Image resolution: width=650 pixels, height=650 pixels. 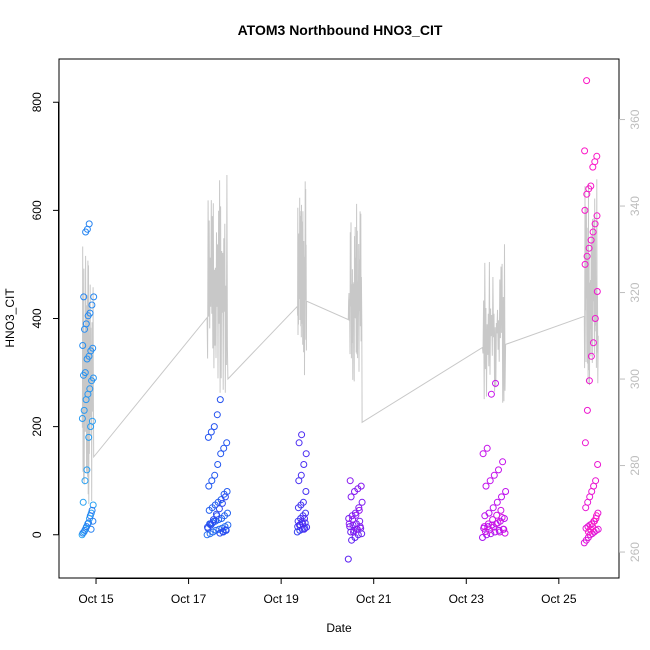 I want to click on x-tick-label: Oct 25, so click(x=559, y=599).